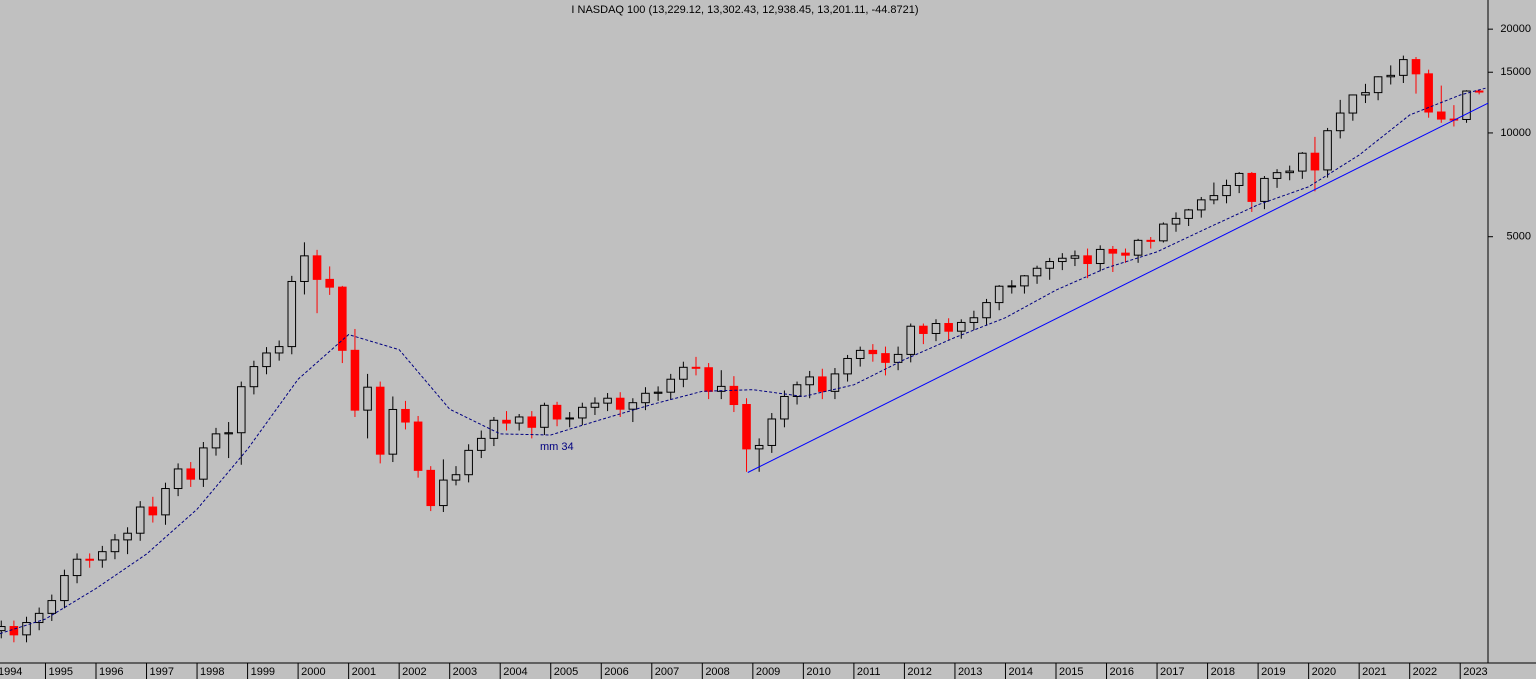 The width and height of the screenshot is (1536, 679). Describe the element at coordinates (465, 672) in the screenshot. I see `x-tick-label: 2003` at that location.